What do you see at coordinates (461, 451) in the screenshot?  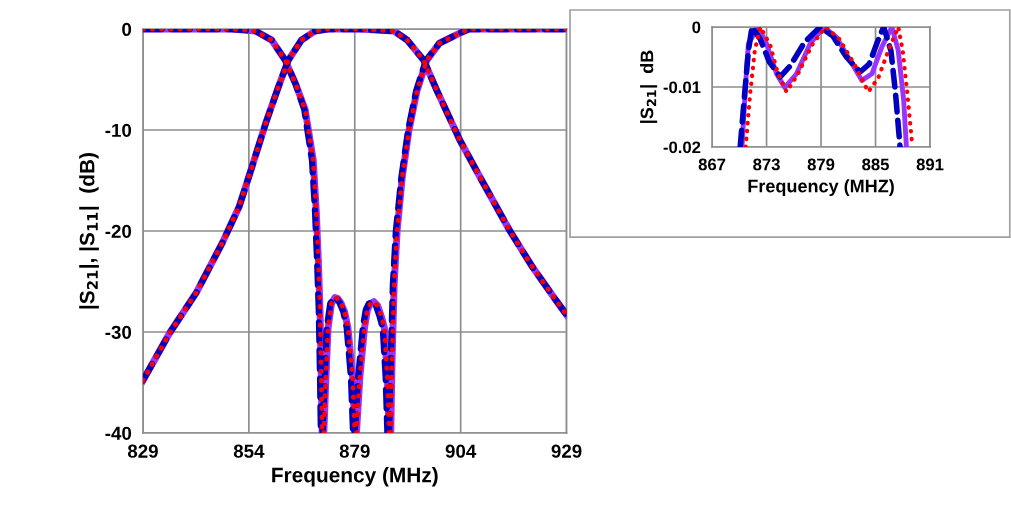 I see `x-tick-label: 904` at bounding box center [461, 451].